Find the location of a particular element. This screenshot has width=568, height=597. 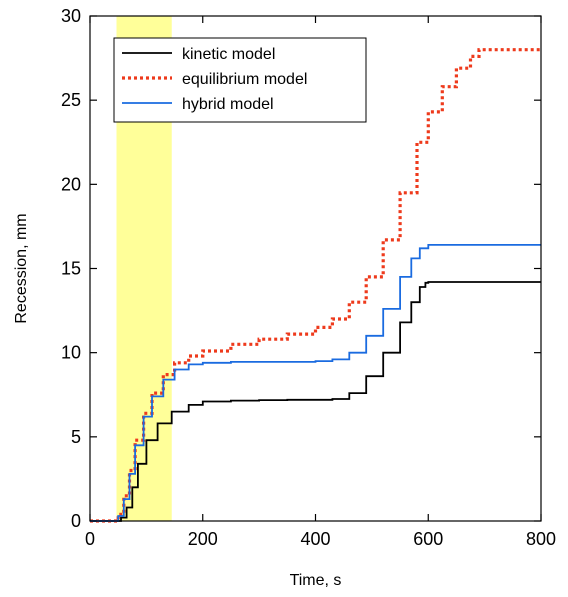

y-tick-label: 25 is located at coordinates (71, 100).